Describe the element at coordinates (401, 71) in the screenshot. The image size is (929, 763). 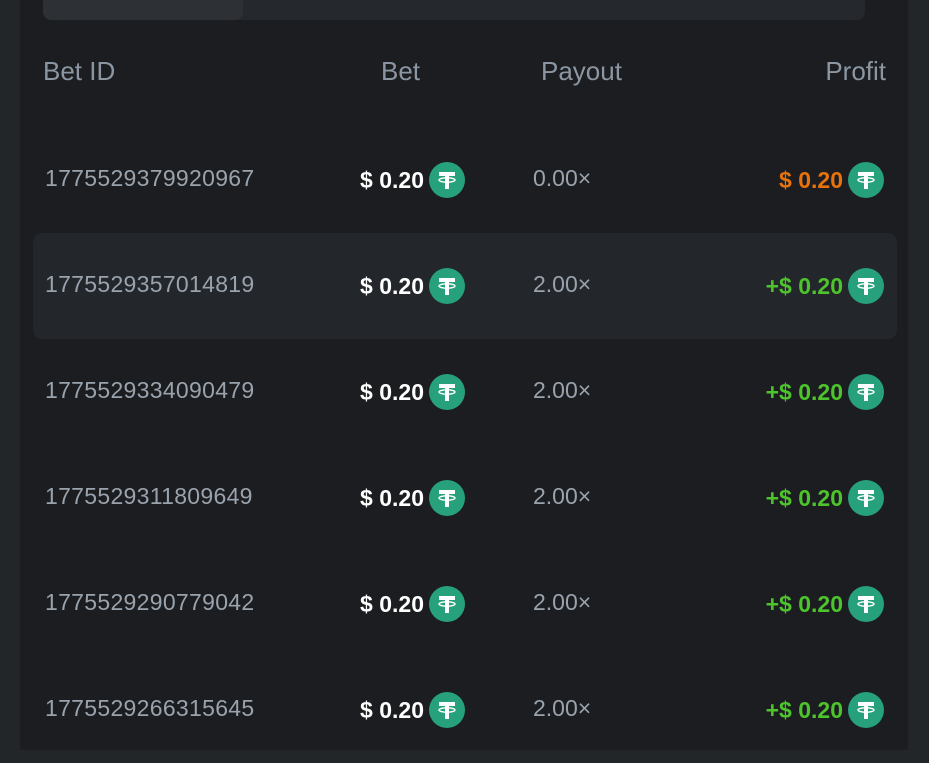
I see `header-bet: Bet` at that location.